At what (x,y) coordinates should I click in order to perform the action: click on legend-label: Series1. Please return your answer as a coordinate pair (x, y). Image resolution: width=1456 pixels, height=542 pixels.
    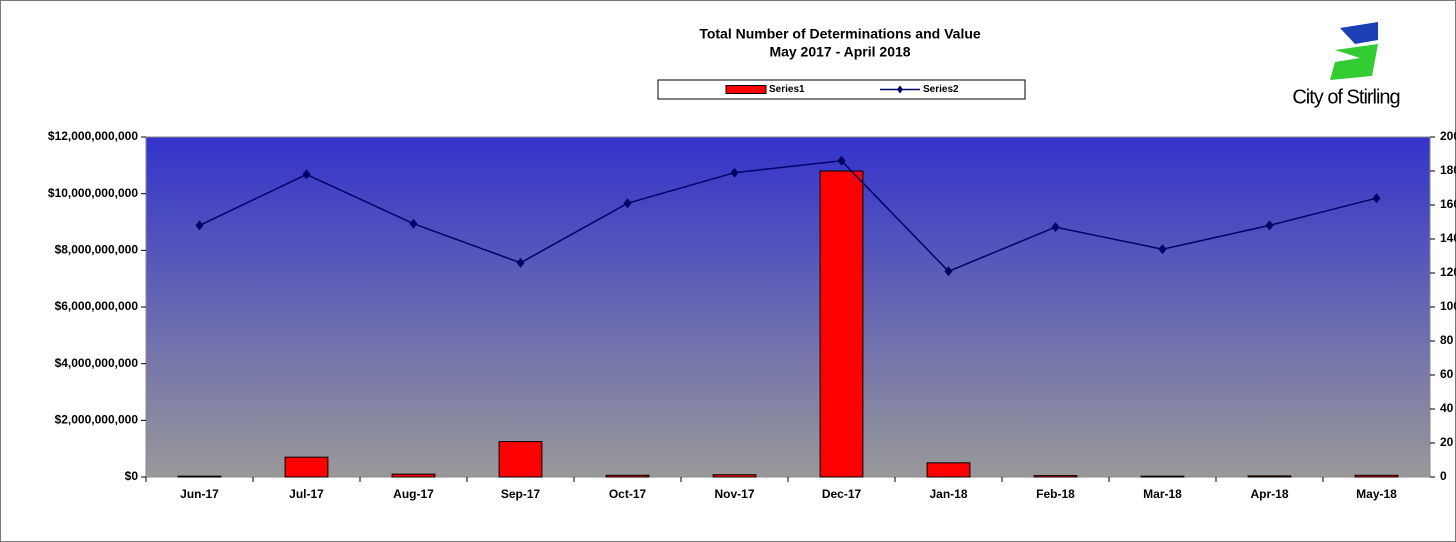
    Looking at the image, I should click on (787, 89).